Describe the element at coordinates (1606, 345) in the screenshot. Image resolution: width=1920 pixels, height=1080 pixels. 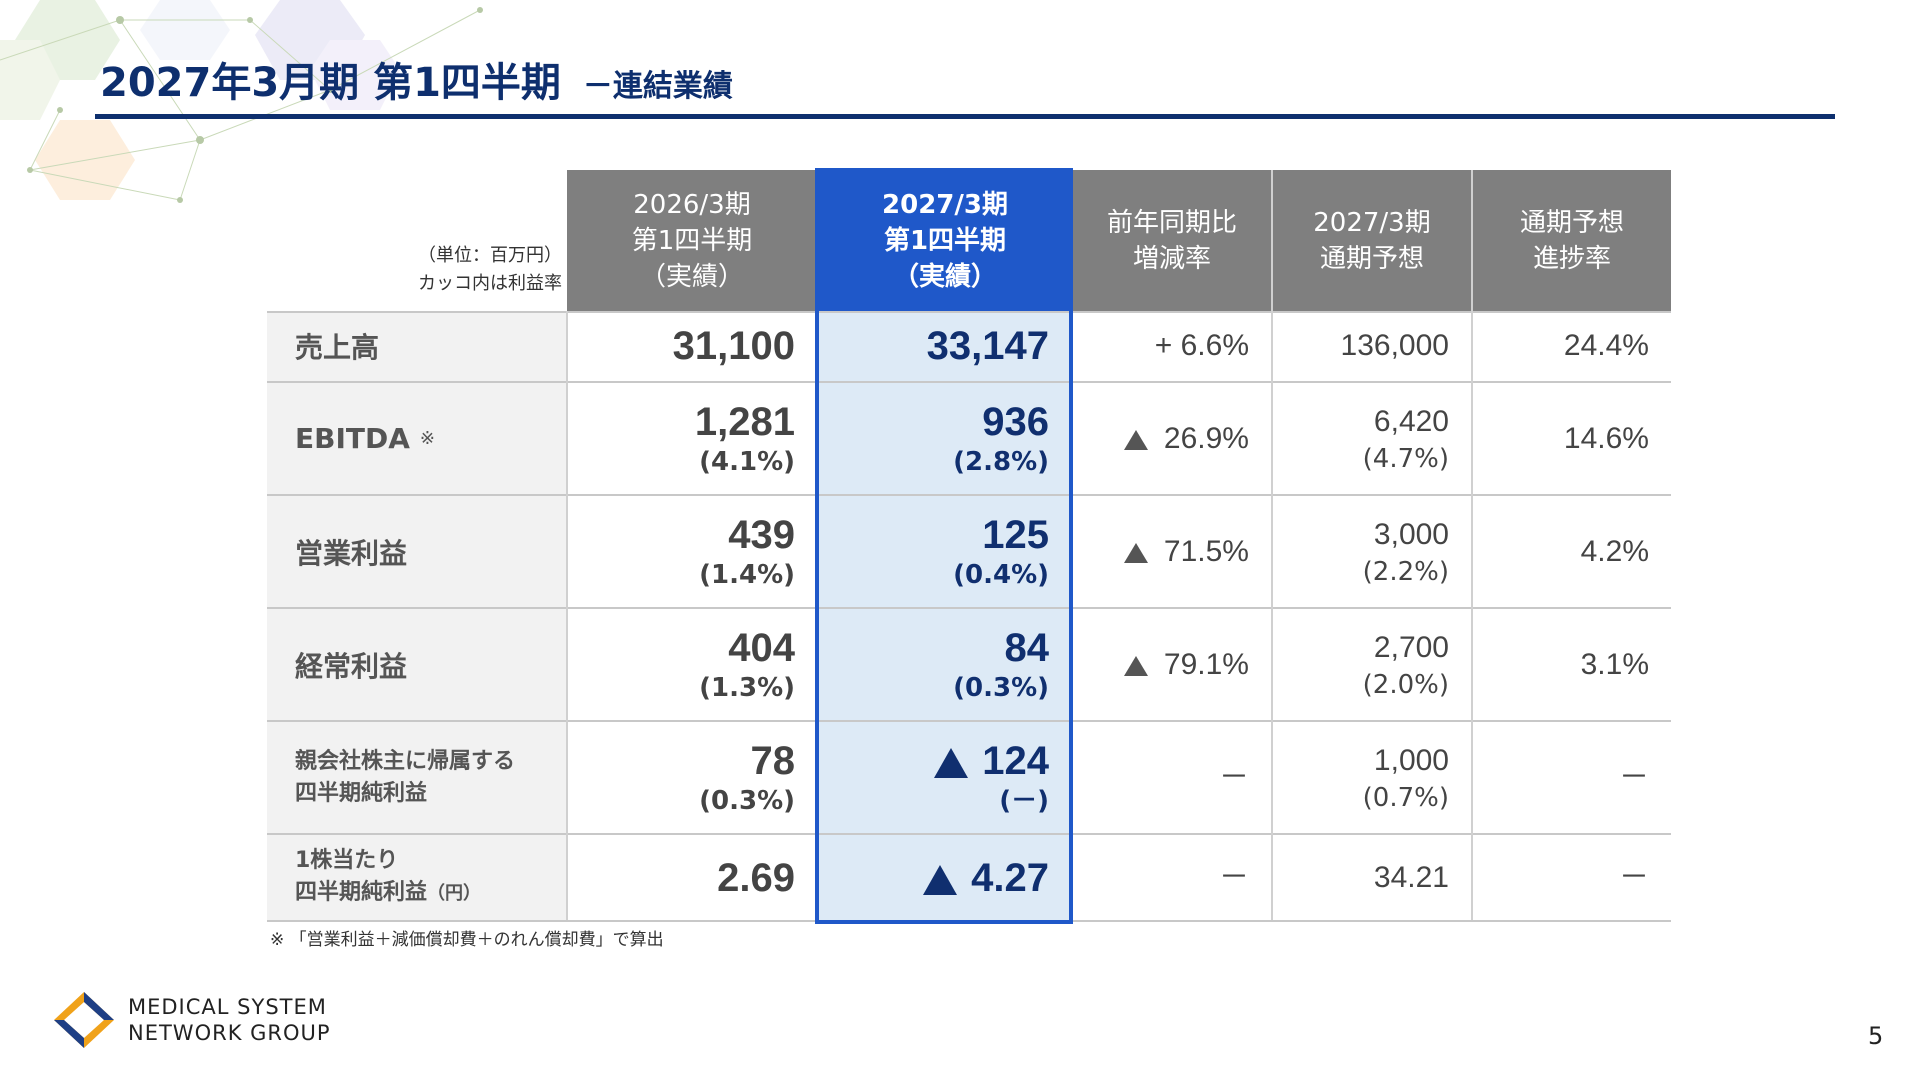
I see `value-text: 24.4%` at that location.